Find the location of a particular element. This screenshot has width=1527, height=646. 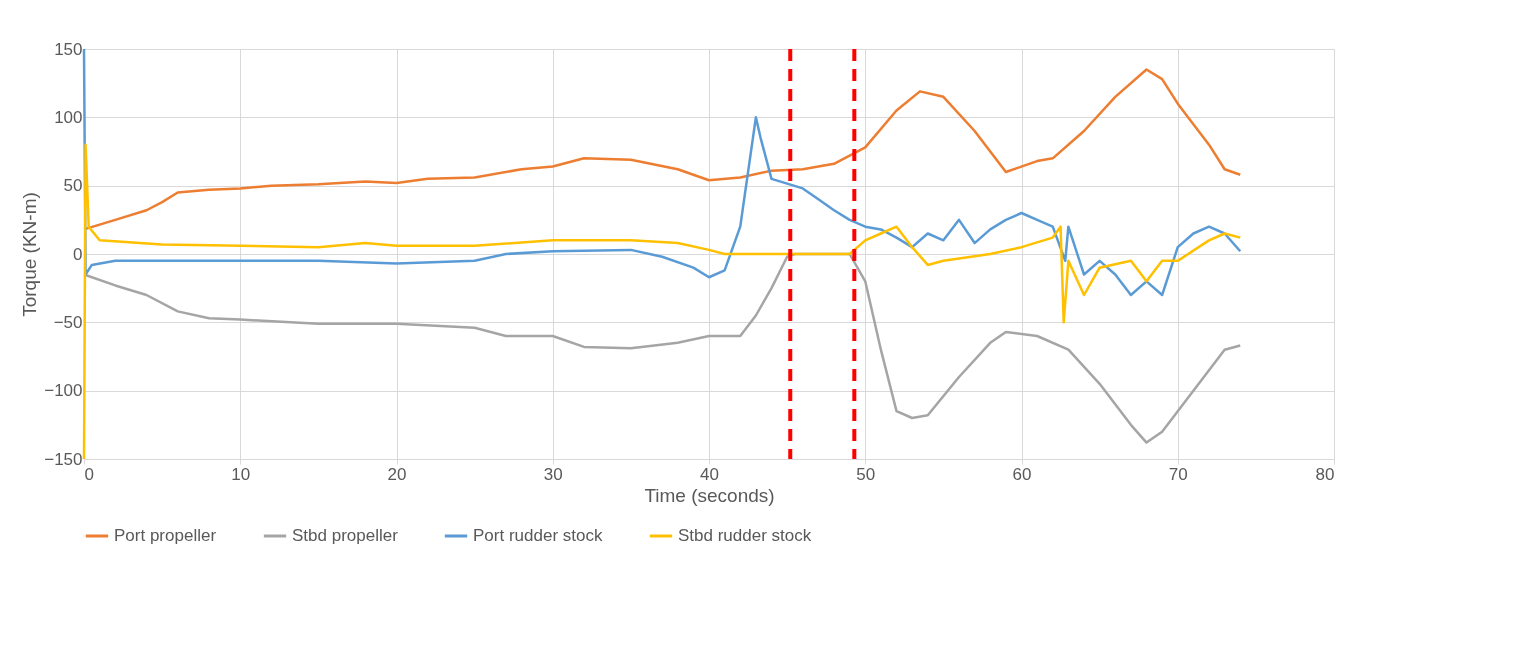

legend-label: Stbd rudder stock is located at coordinates (745, 535).